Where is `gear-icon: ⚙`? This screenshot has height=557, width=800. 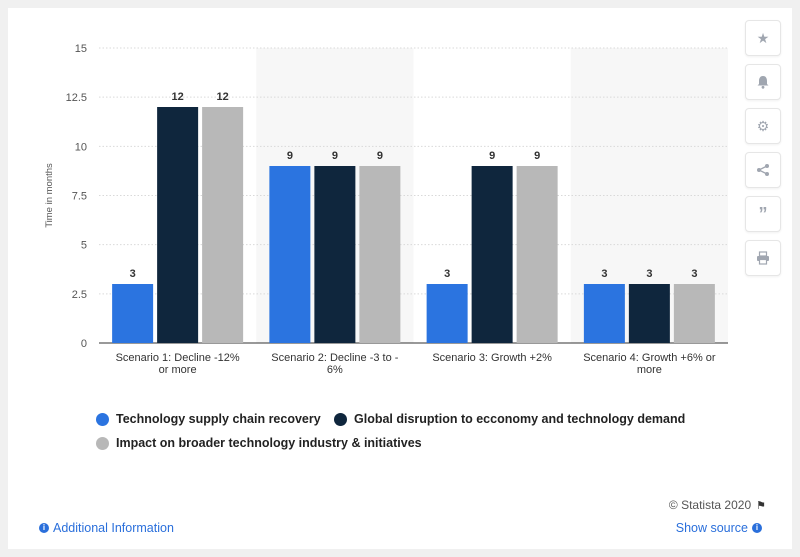 gear-icon: ⚙ is located at coordinates (763, 126).